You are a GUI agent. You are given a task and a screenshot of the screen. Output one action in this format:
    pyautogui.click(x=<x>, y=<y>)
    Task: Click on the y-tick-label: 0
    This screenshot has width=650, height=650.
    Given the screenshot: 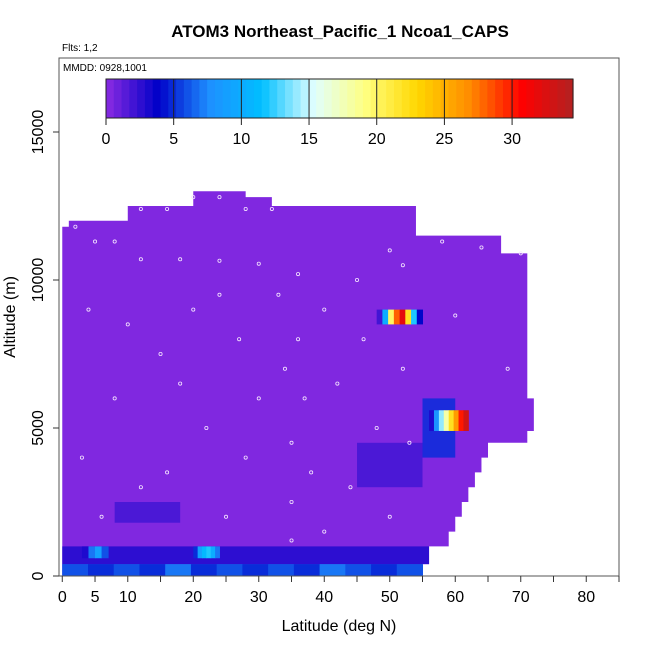 What is the action you would take?
    pyautogui.click(x=38, y=575)
    